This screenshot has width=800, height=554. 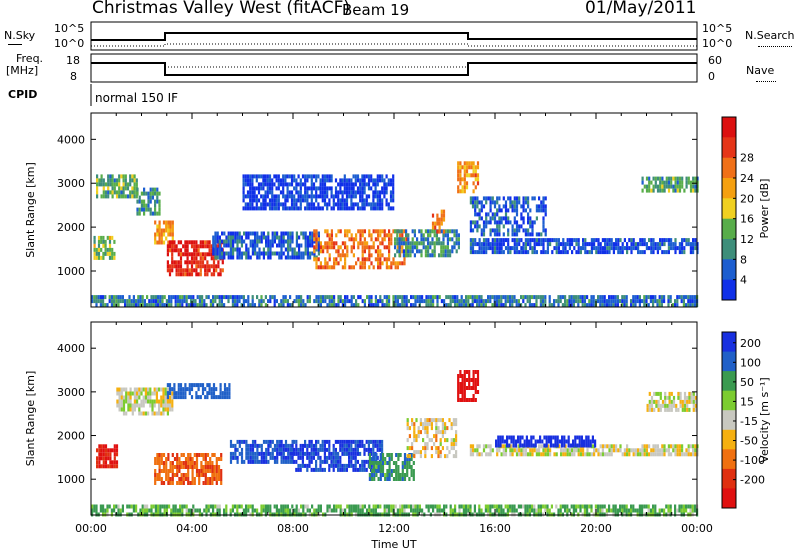 What do you see at coordinates (729, 249) in the screenshot?
I see `colorbar-swatch` at bounding box center [729, 249].